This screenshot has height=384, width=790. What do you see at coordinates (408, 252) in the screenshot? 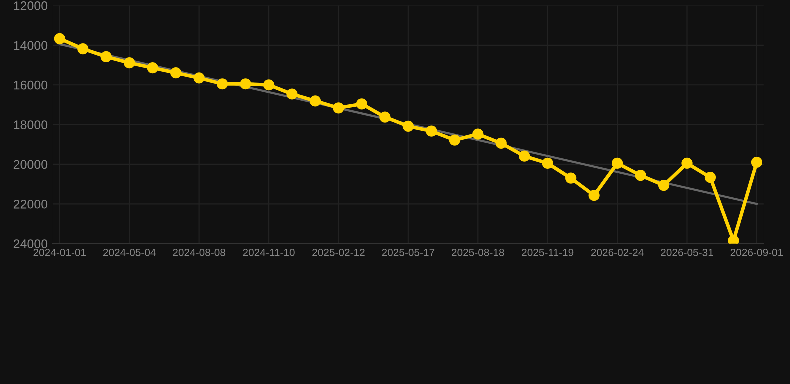
I see `x-tick-label: 2025-05-17` at bounding box center [408, 252].